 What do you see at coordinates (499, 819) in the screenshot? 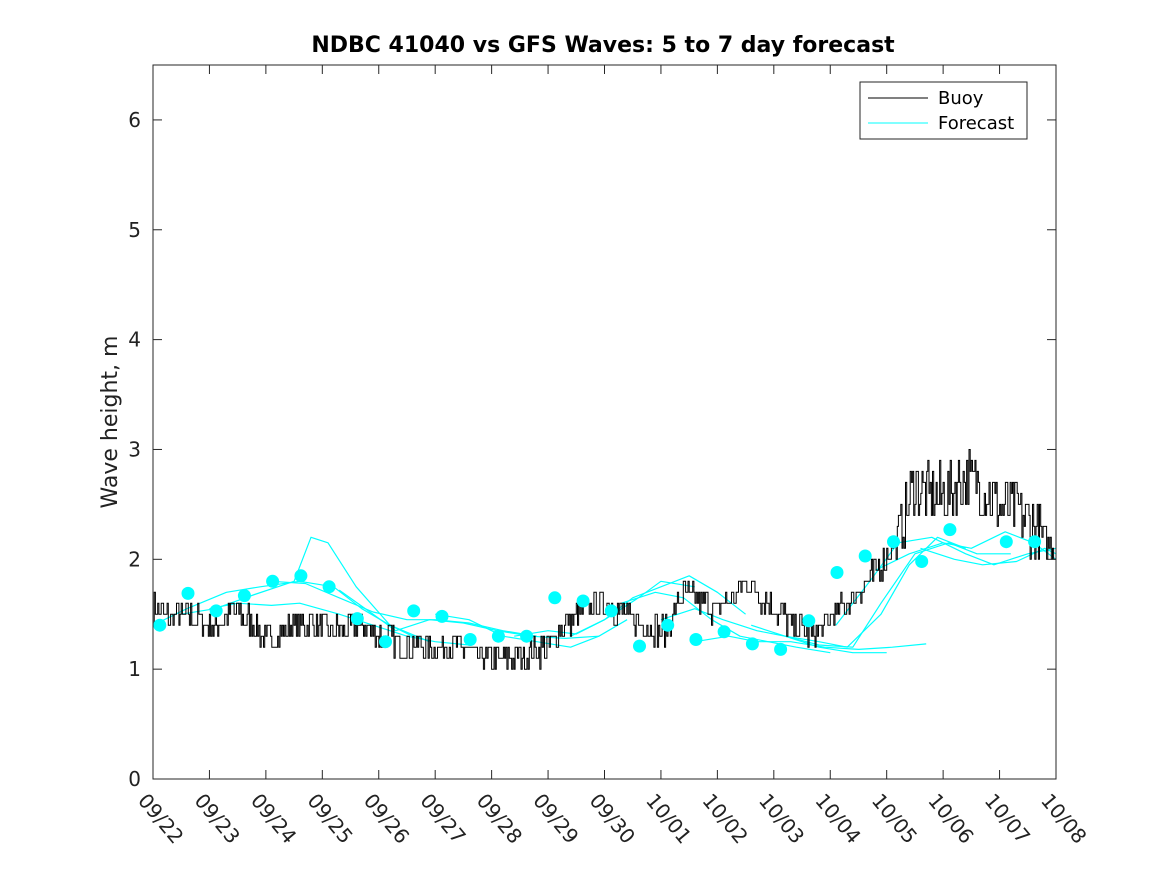
I see `x-tick-label: 09/28` at bounding box center [499, 819].